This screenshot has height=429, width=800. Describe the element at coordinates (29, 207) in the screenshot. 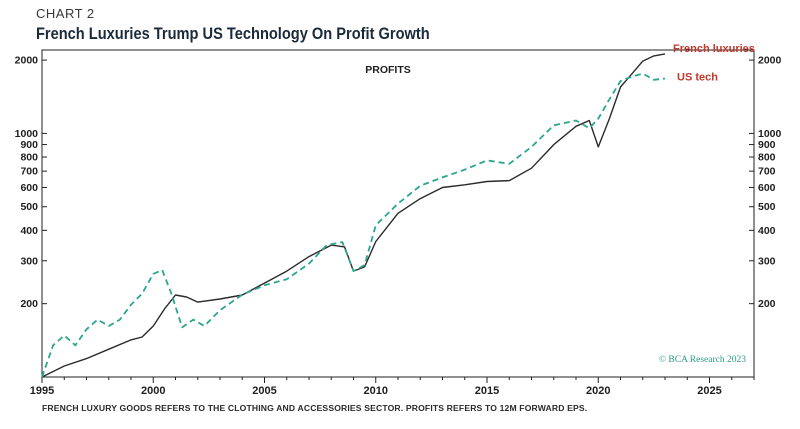

I see `y-tick-label-left: 500` at that location.